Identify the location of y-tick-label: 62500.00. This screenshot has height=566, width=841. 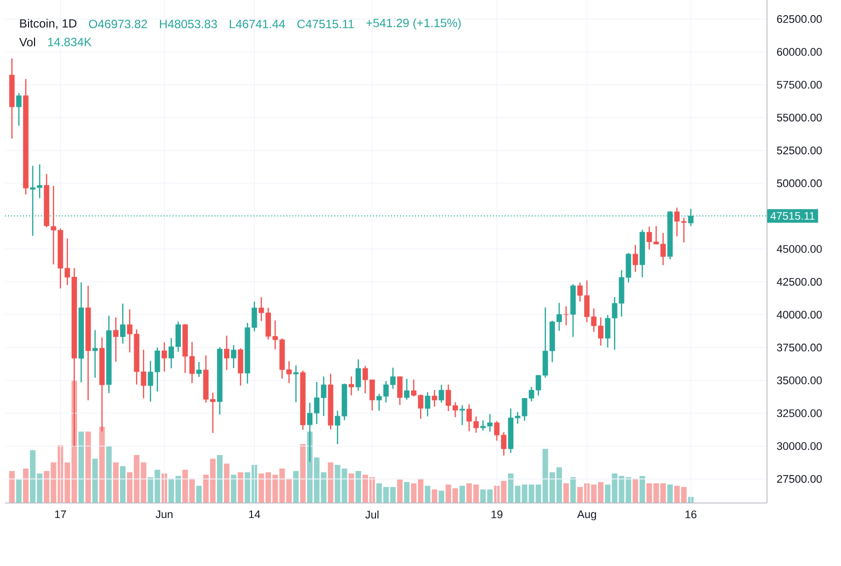
(799, 19).